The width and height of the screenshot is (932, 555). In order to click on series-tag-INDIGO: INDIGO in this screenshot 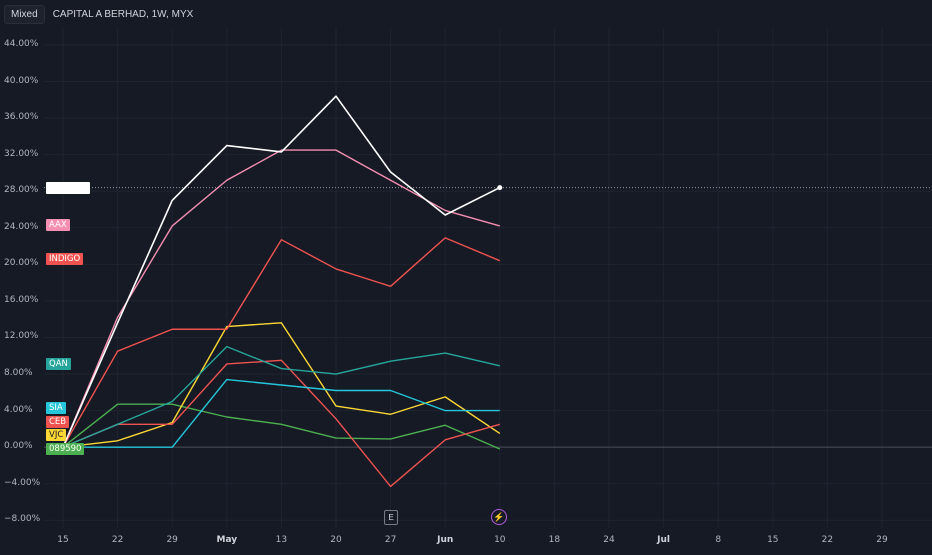, I will do `click(65, 259)`.